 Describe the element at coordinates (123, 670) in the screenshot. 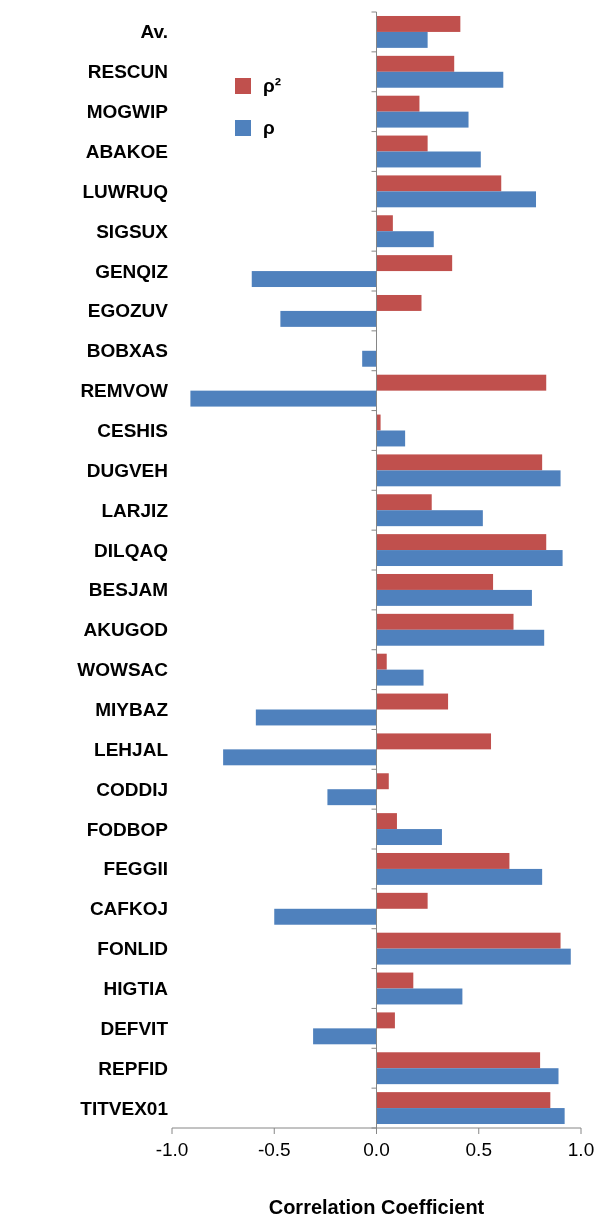

I see `y-tick-label: WOWSAC` at that location.